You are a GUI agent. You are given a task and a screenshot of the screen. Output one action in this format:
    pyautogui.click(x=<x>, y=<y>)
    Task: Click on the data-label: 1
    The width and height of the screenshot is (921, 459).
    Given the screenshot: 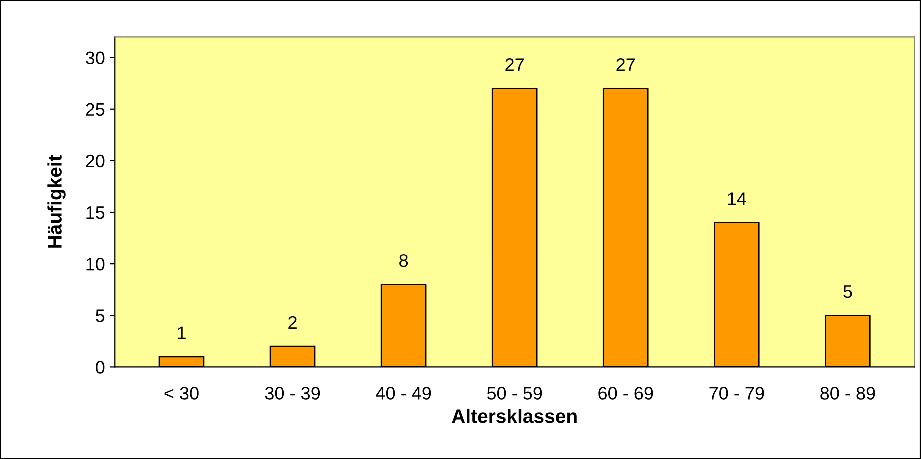 What is the action you would take?
    pyautogui.click(x=182, y=333)
    